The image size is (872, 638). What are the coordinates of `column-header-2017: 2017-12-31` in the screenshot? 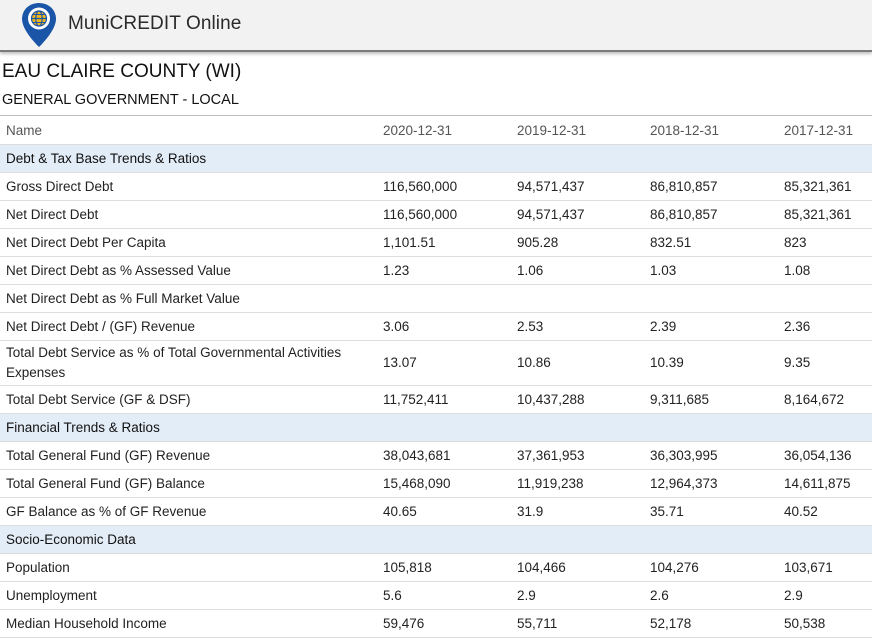 It's located at (825, 130).